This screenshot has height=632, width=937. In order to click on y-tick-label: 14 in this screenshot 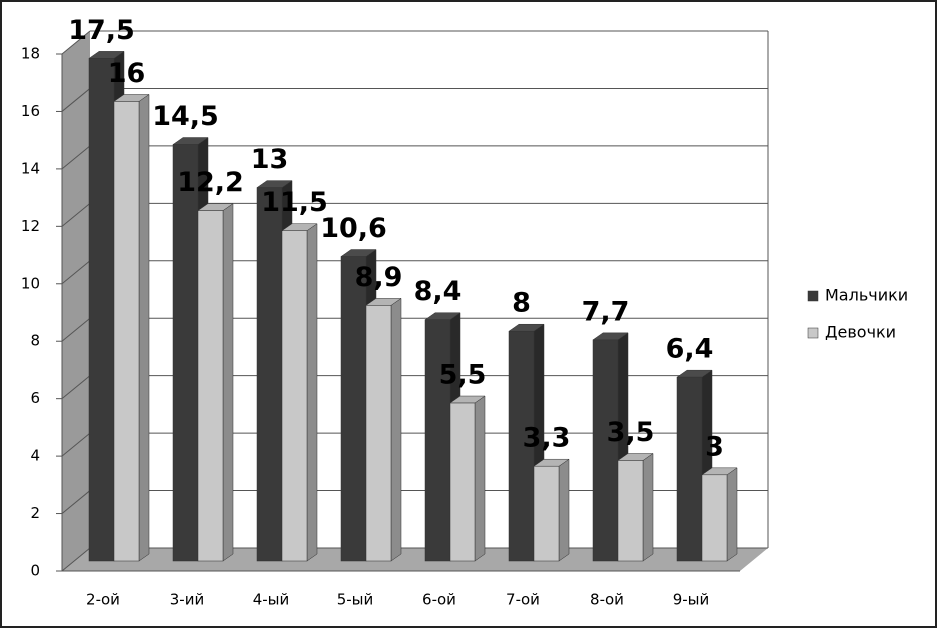, I will do `click(30, 168)`.